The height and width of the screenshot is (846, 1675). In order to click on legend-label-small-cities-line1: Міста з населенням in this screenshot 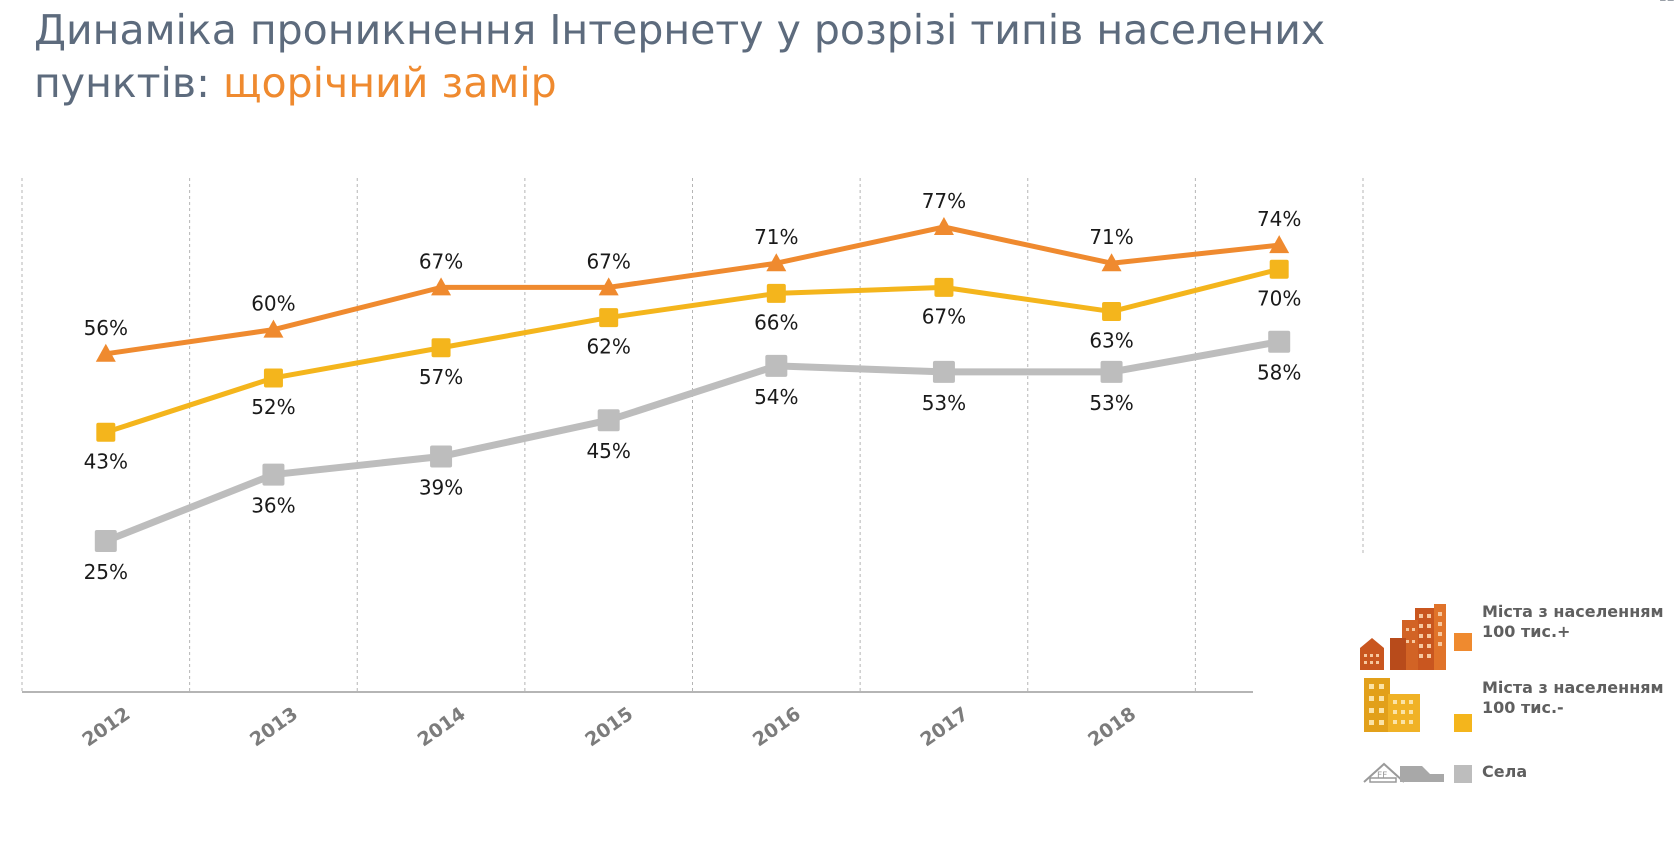, I will do `click(1573, 687)`.